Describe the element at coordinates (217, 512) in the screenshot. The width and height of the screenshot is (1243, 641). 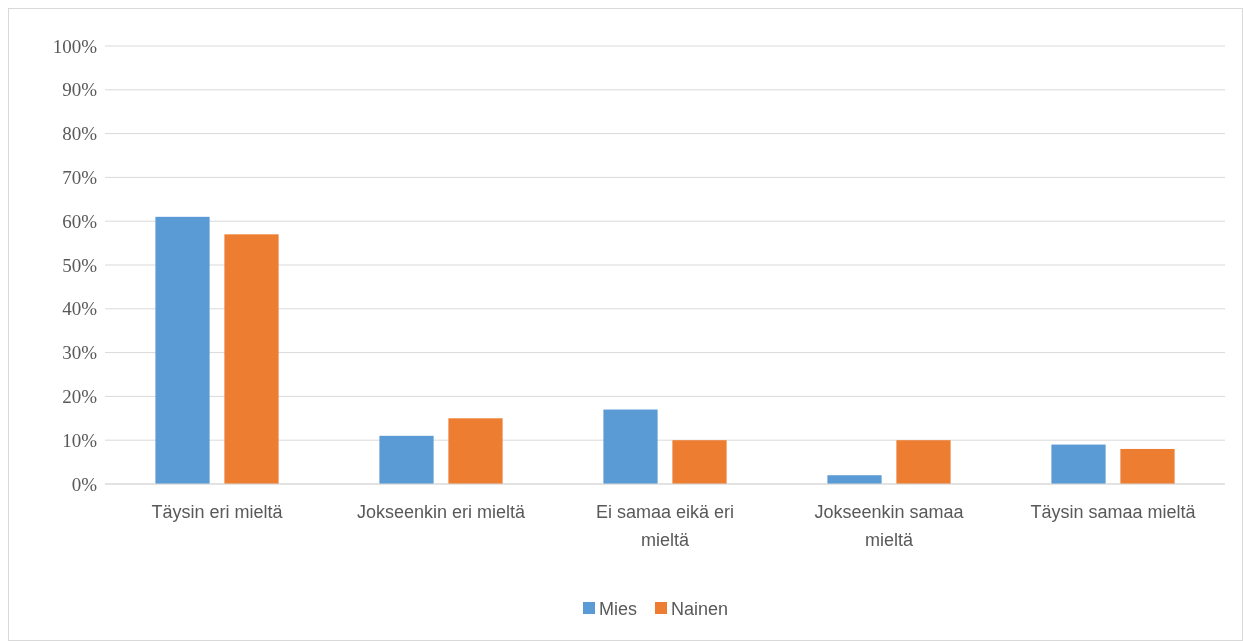
I see `x-tick-label: Täysin eri mieltä` at that location.